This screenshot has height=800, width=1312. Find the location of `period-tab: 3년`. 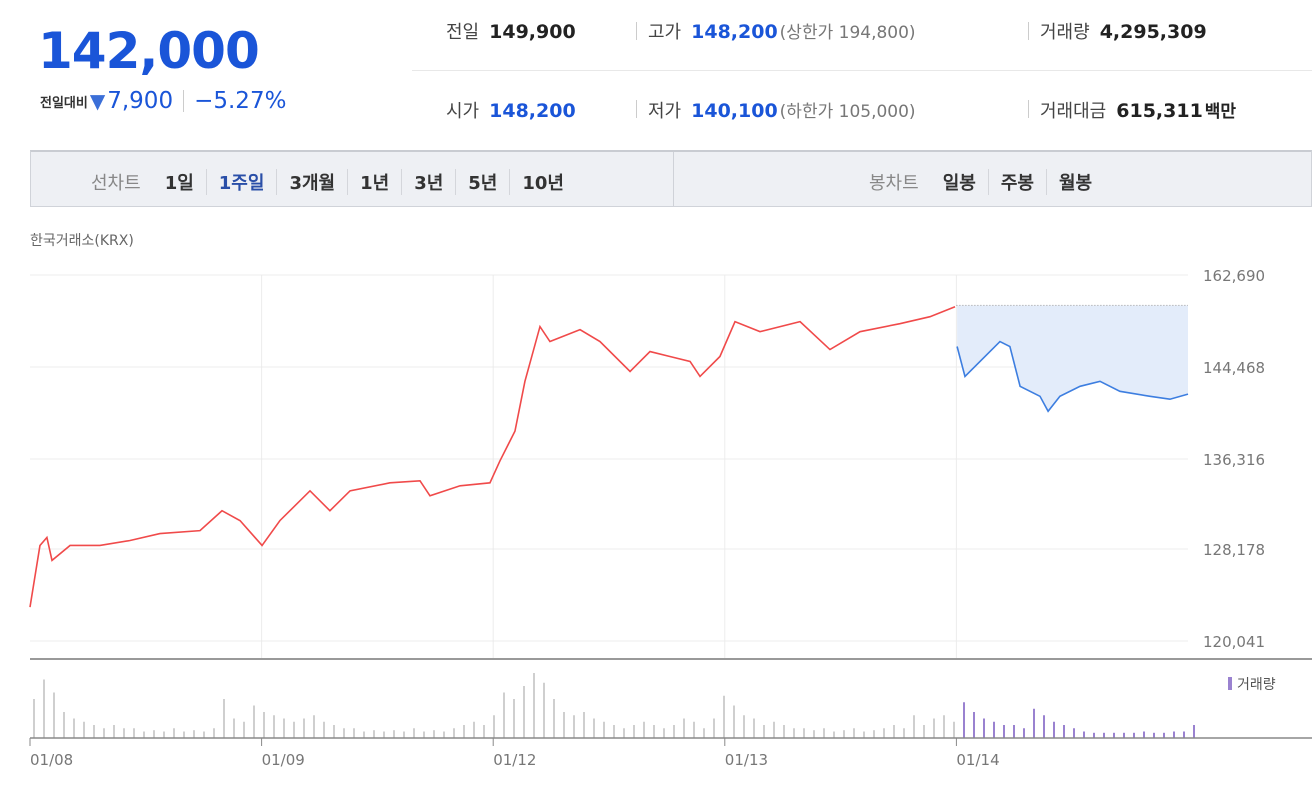

period-tab: 3년 is located at coordinates (428, 182).